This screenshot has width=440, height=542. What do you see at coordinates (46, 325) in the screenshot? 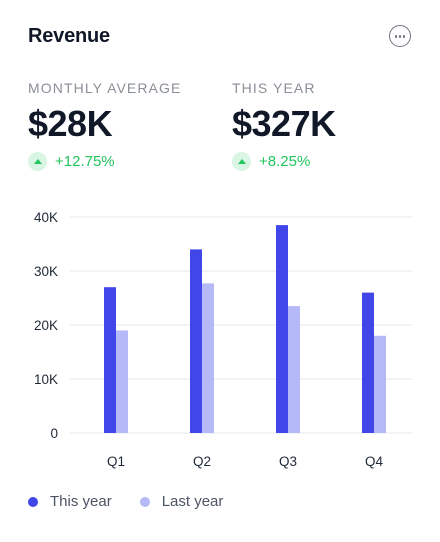
I see `y-tick-label: 20K` at bounding box center [46, 325].